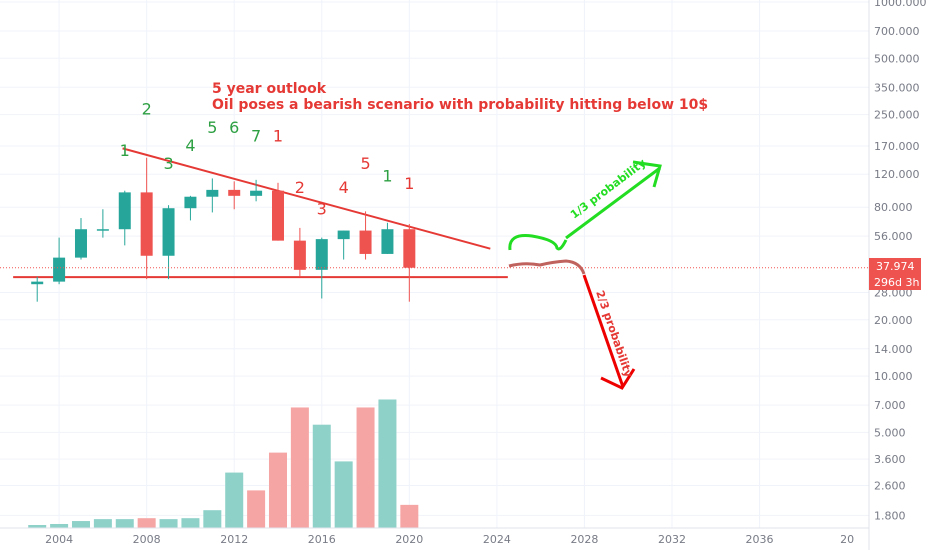 The height and width of the screenshot is (550, 932). I want to click on y-tick-label: 3.600, so click(890, 459).